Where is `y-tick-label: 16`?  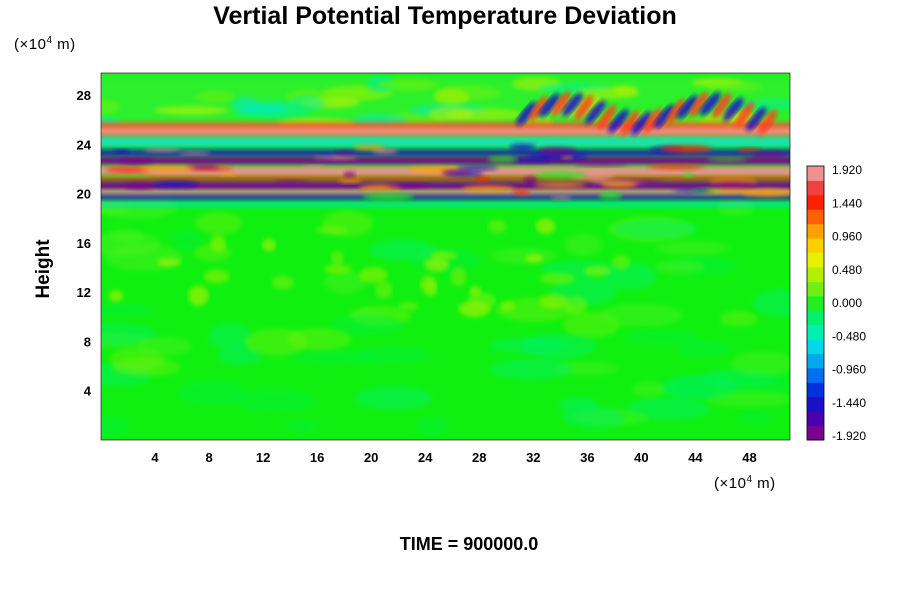 y-tick-label: 16 is located at coordinates (84, 243).